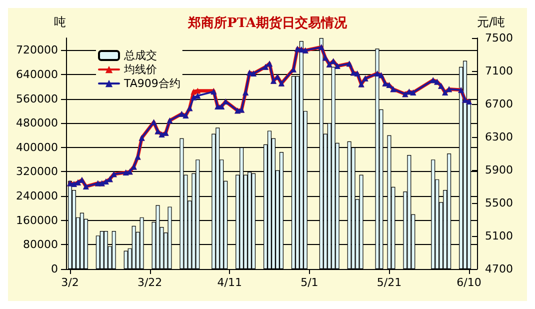 This screenshot has width=535, height=309. Describe the element at coordinates (40, 245) in the screenshot. I see `y-tick-label: 80000` at that location.